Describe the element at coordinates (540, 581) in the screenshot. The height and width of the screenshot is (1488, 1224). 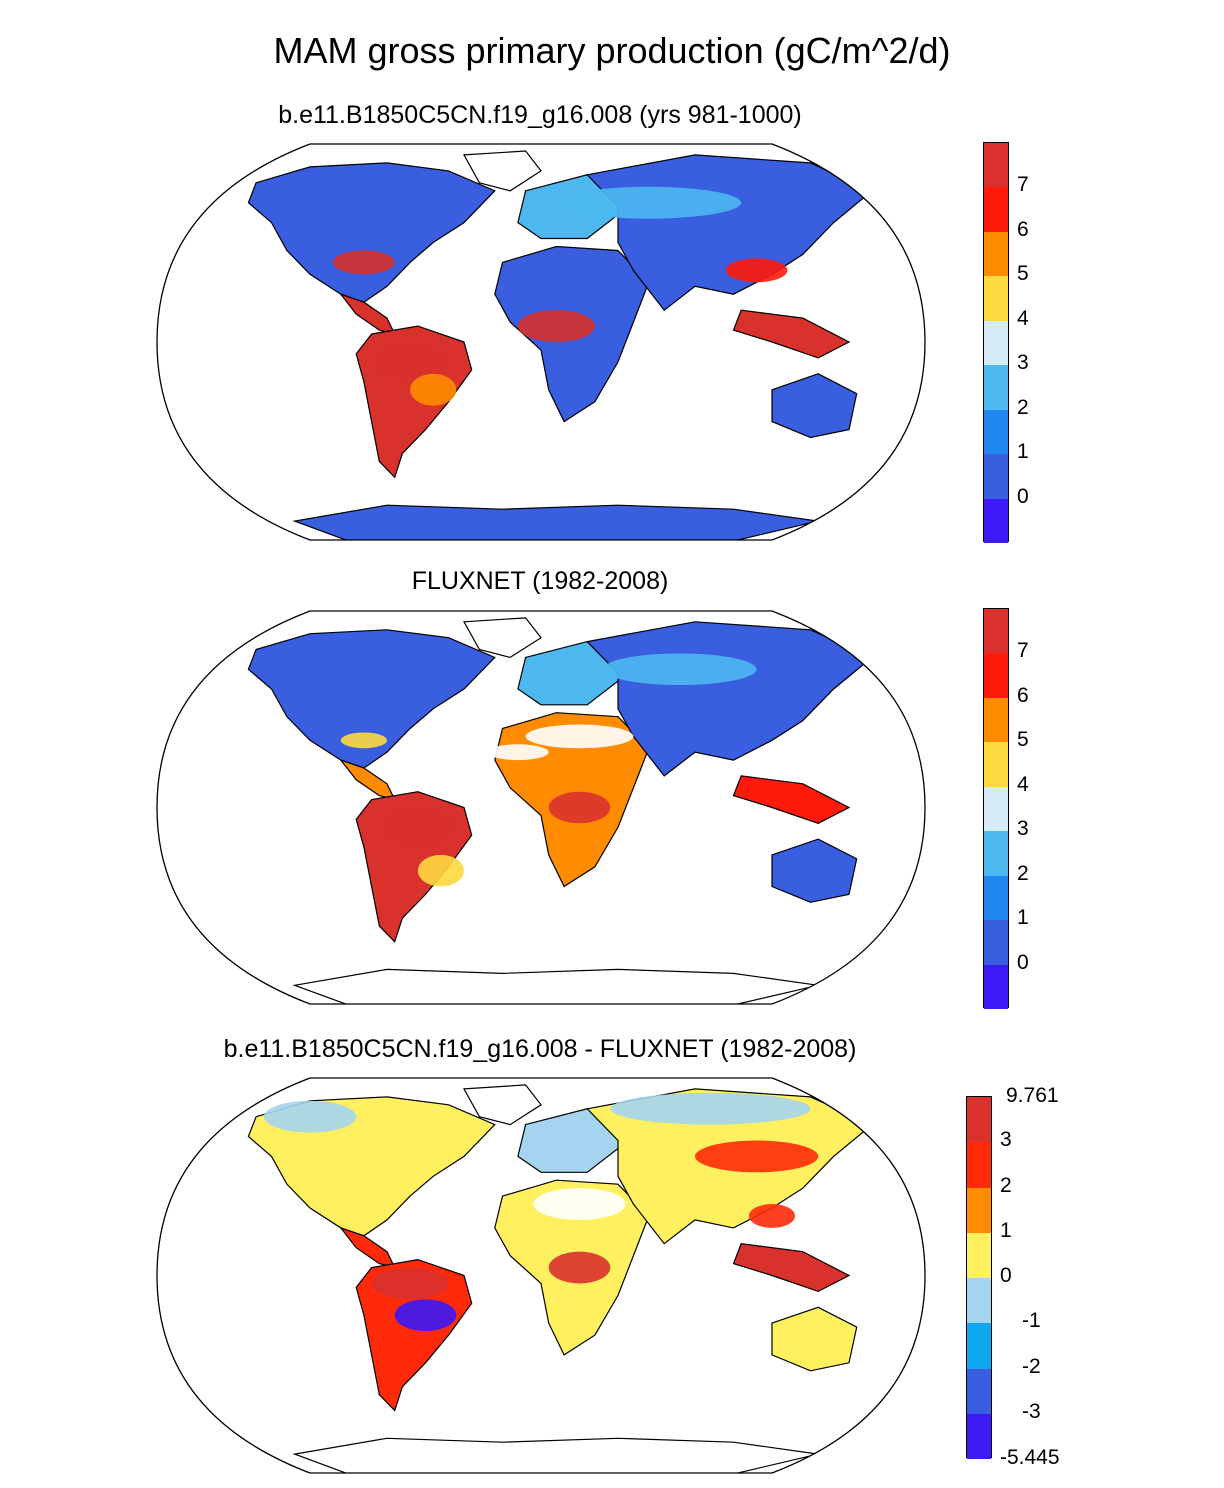
I see `panel-title-obs: FLUXNET (1982-2008)` at that location.